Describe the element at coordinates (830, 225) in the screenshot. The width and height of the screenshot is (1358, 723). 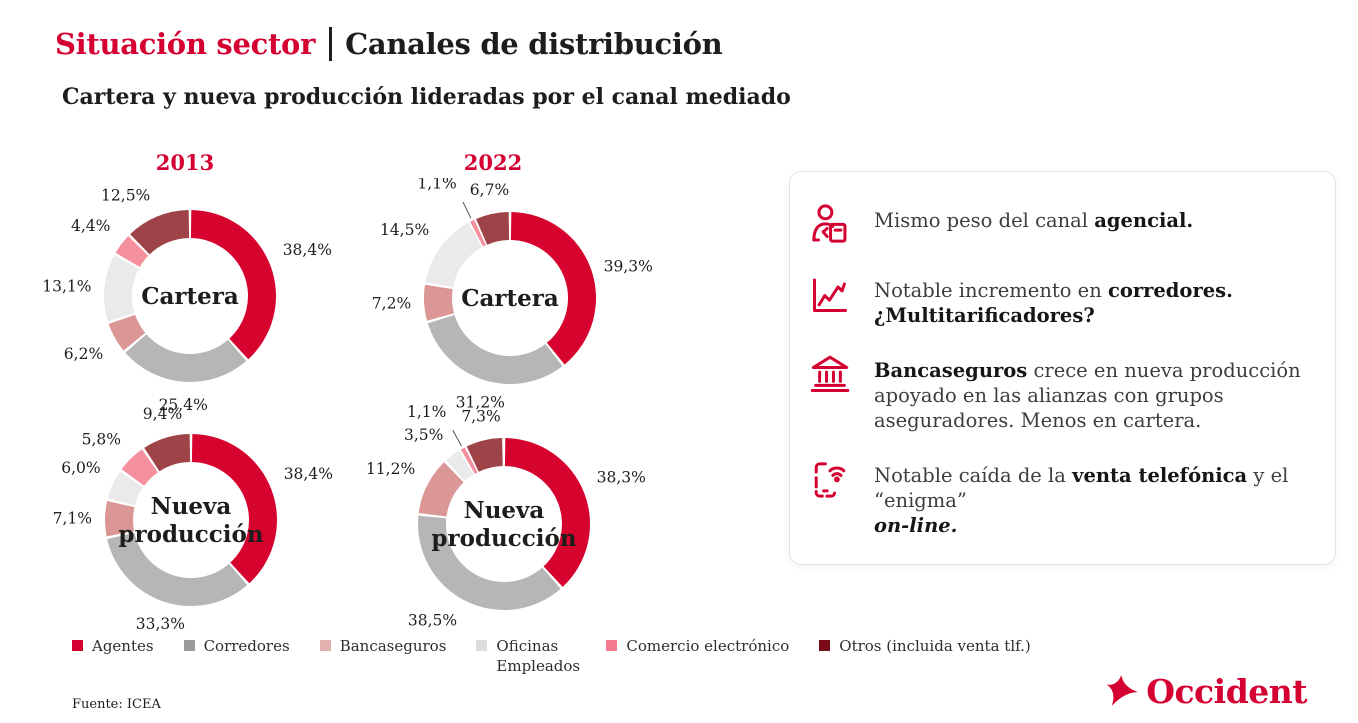
I see `agent-icon` at that location.